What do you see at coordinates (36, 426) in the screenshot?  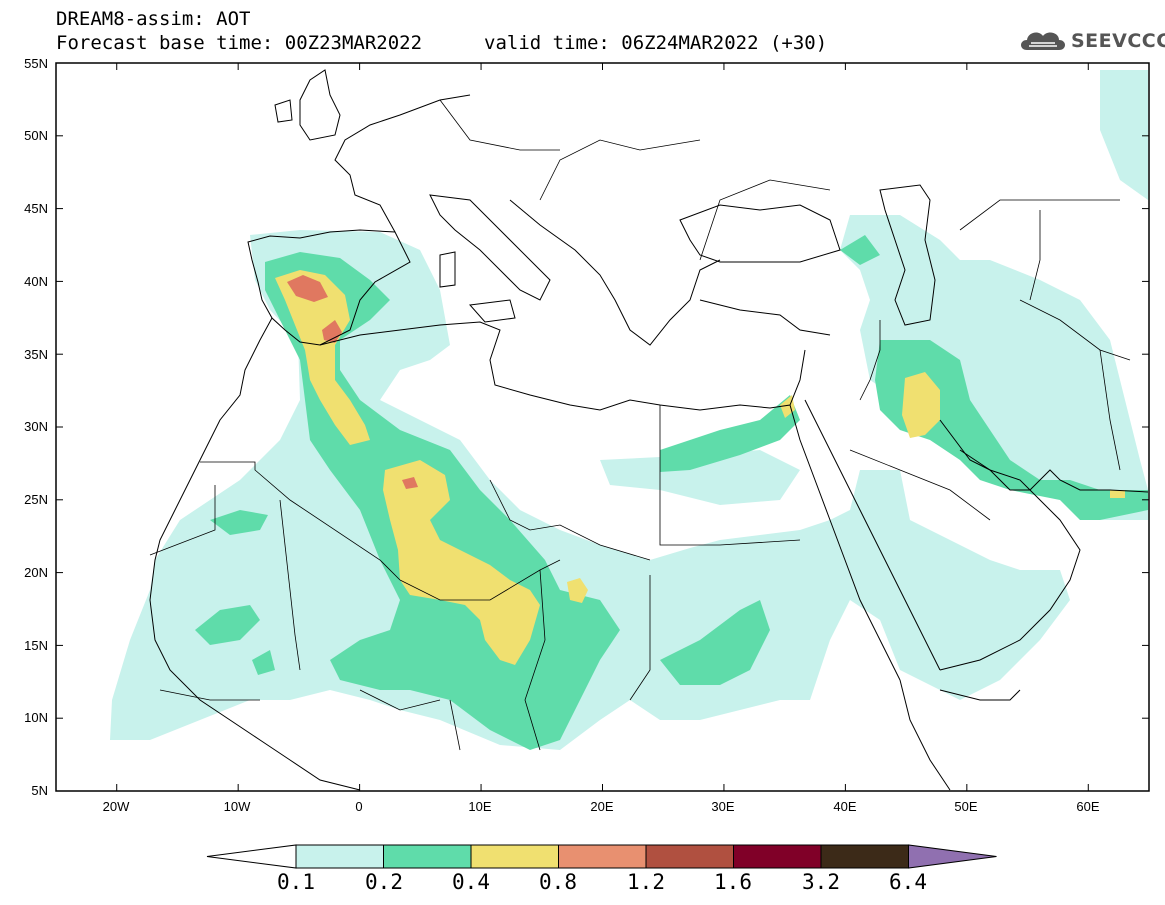 I see `lat-label: 30N` at bounding box center [36, 426].